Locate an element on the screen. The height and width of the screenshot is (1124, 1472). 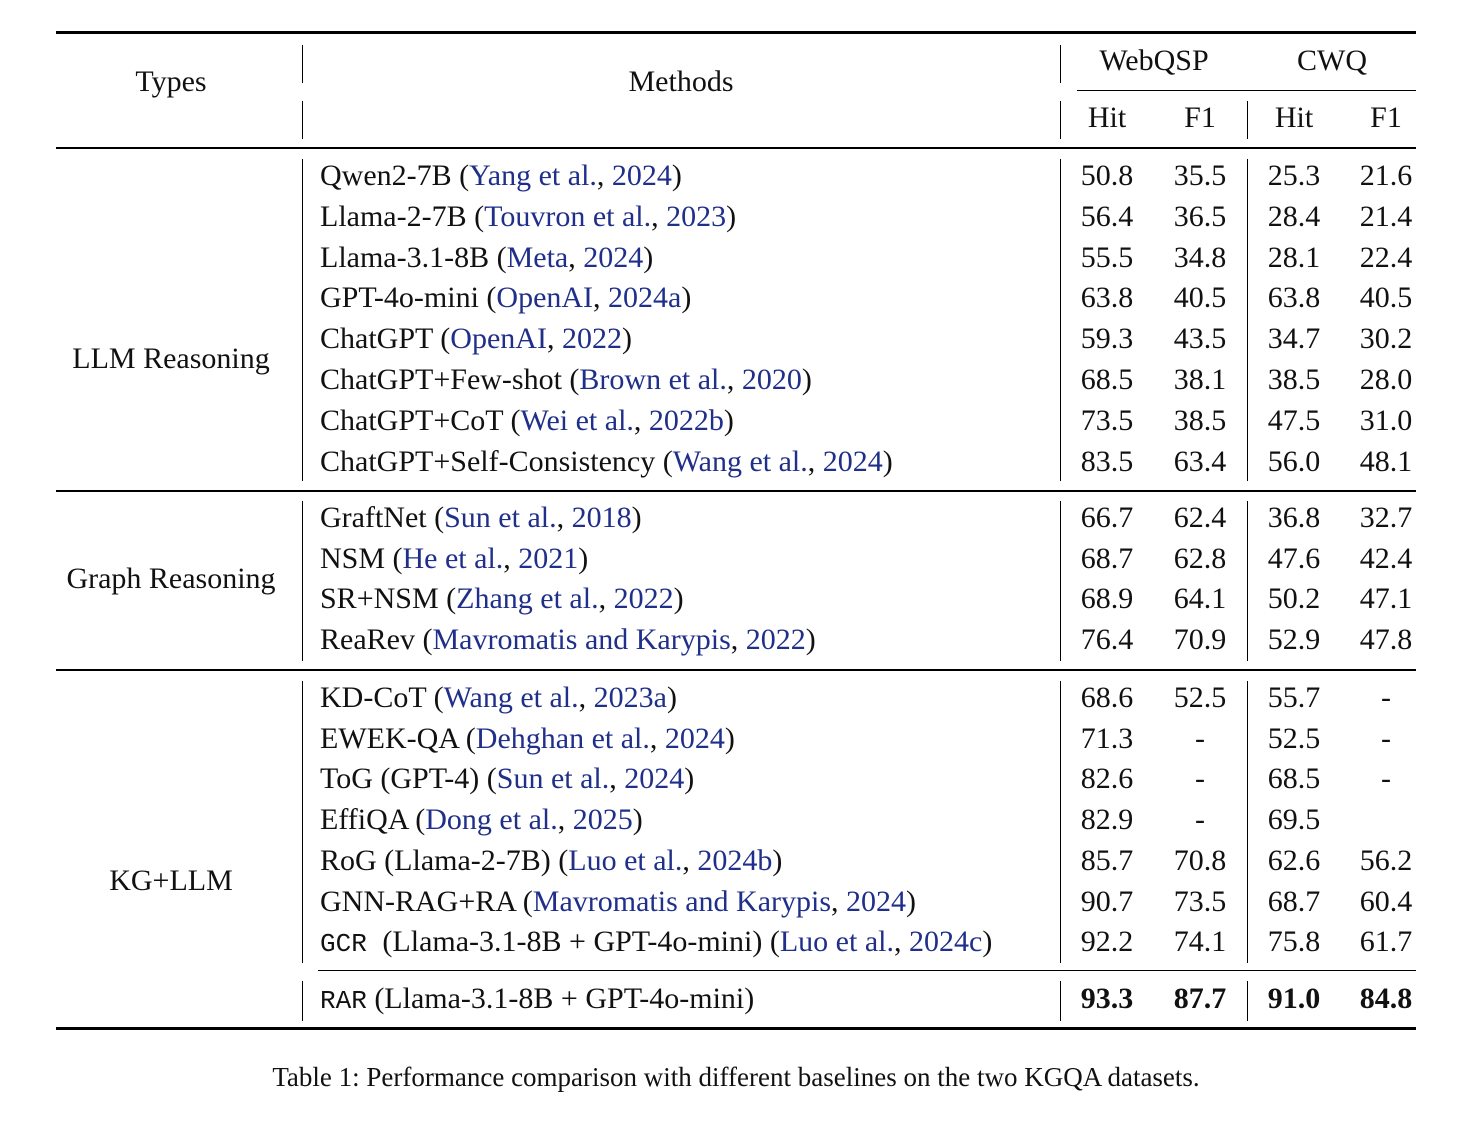
model-name: KD-CoT ( is located at coordinates (382, 697).